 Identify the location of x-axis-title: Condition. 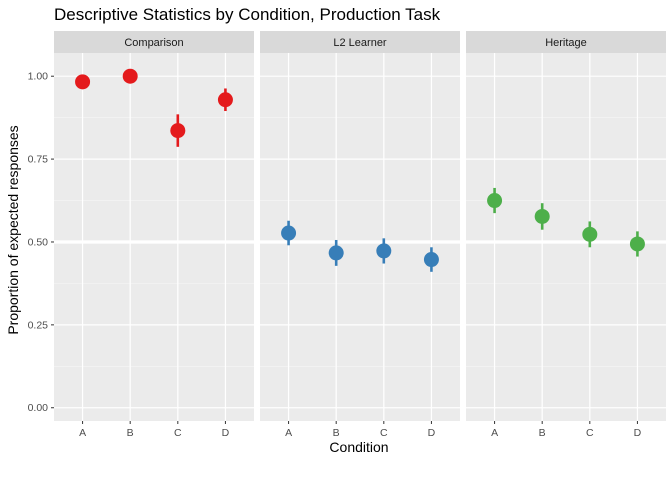
(358, 447).